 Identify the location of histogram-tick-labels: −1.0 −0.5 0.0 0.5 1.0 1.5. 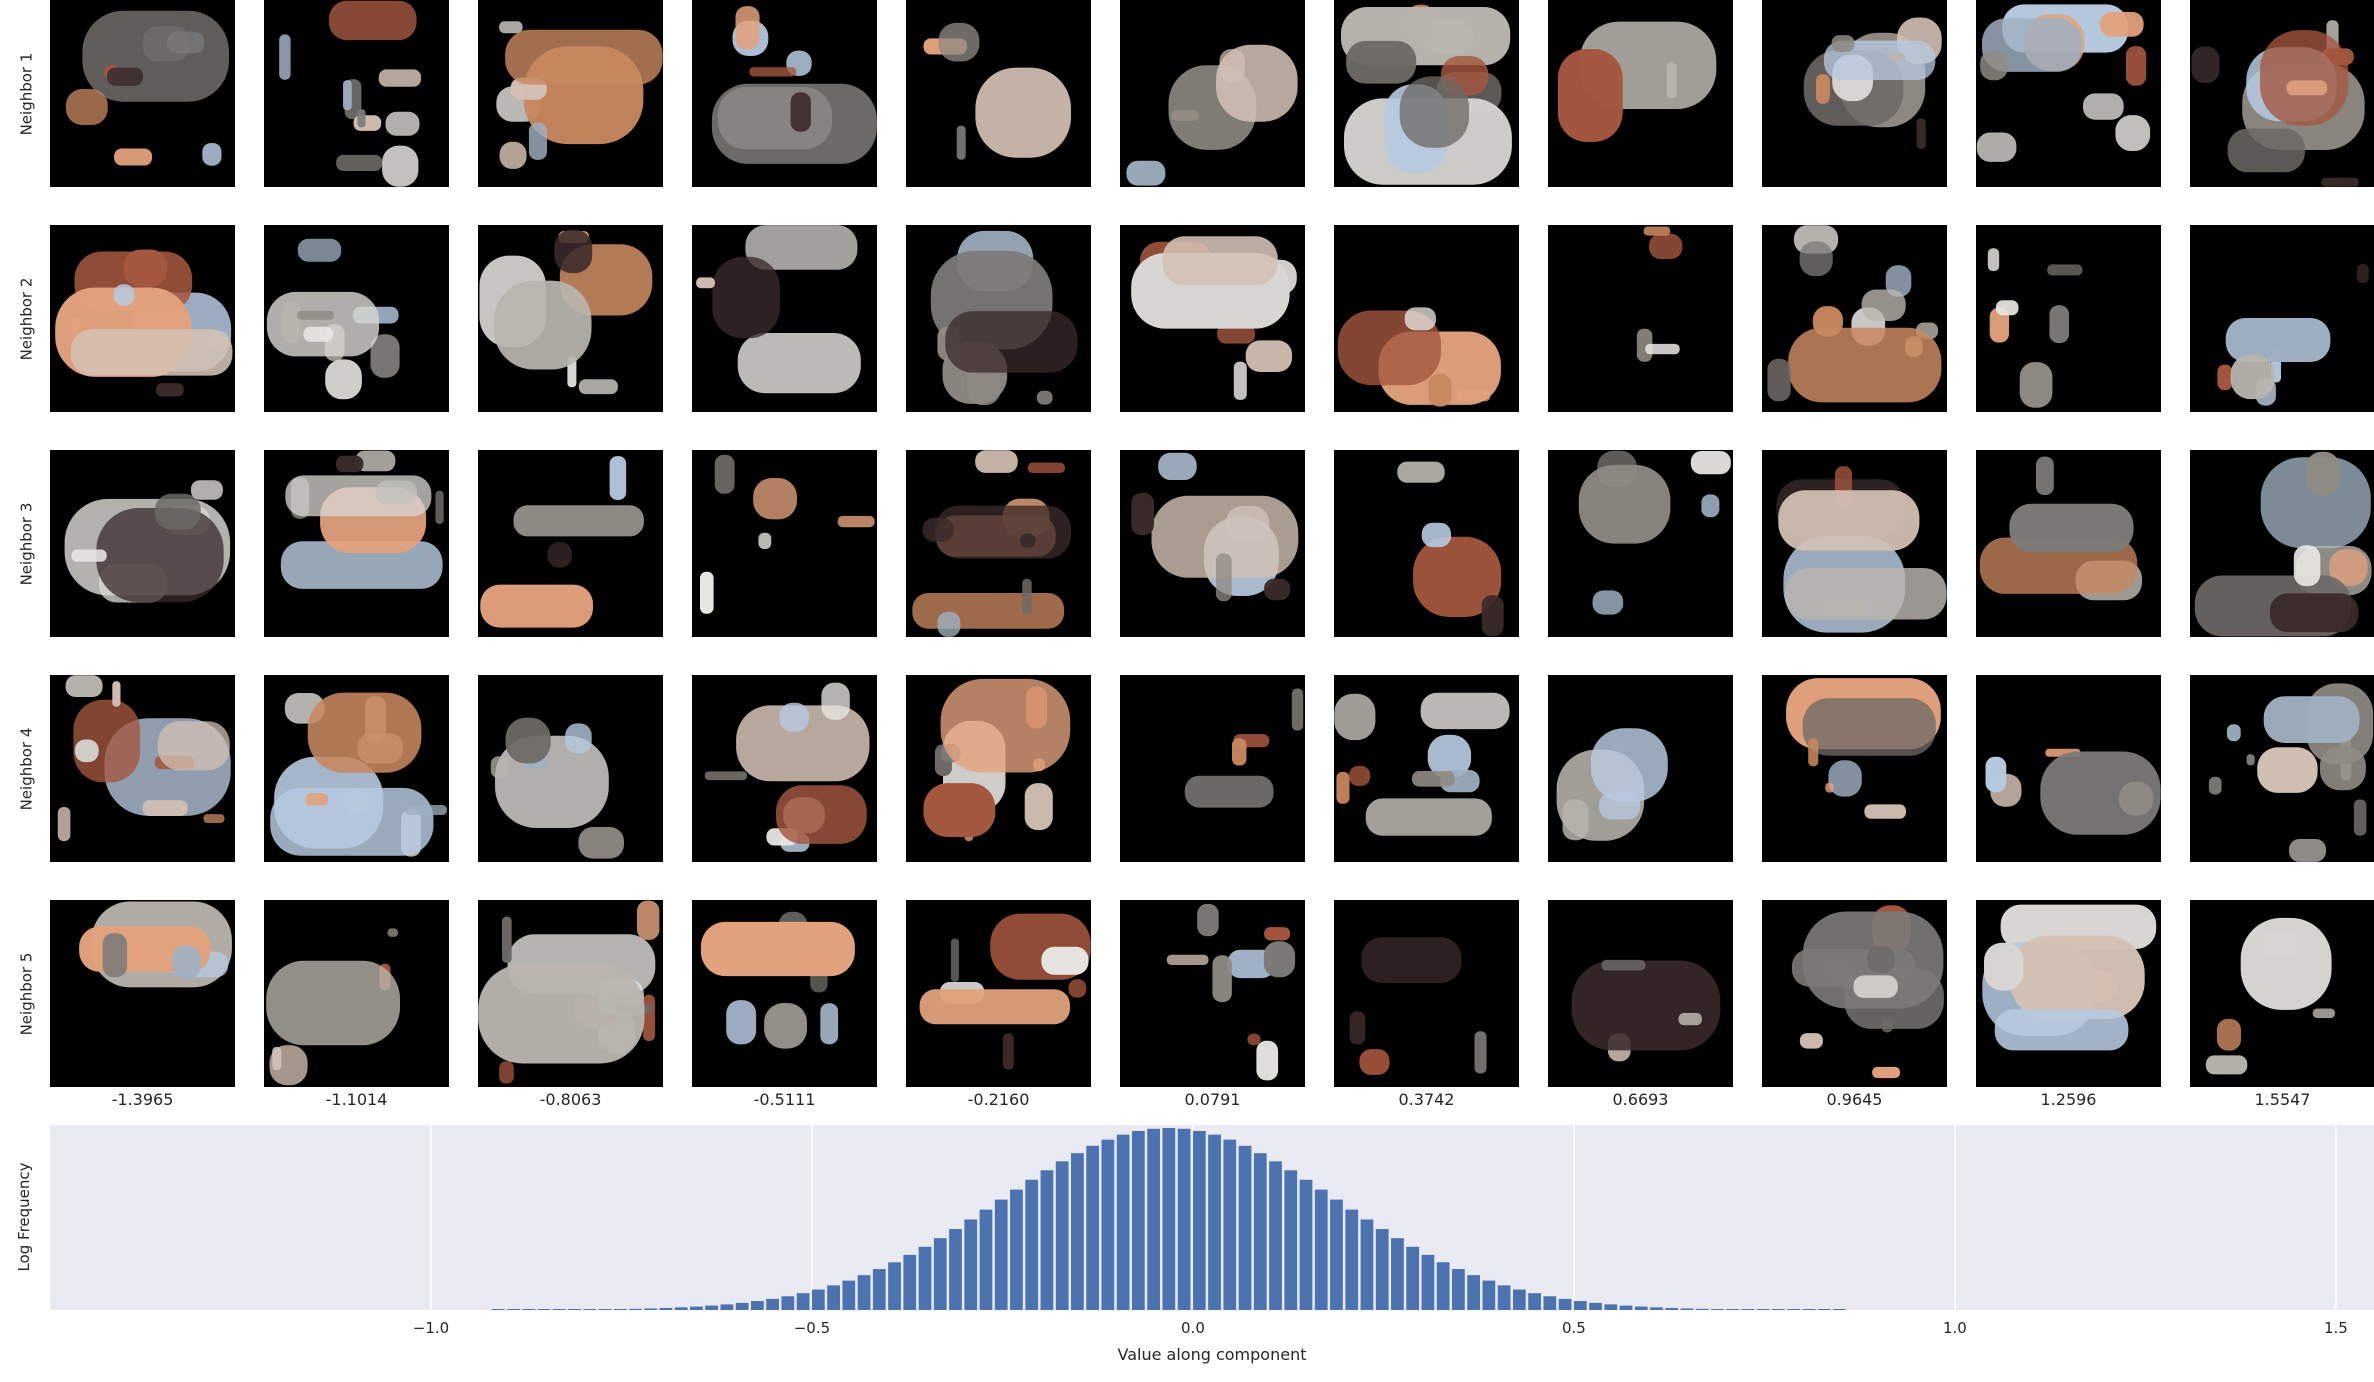
(1380, 1328).